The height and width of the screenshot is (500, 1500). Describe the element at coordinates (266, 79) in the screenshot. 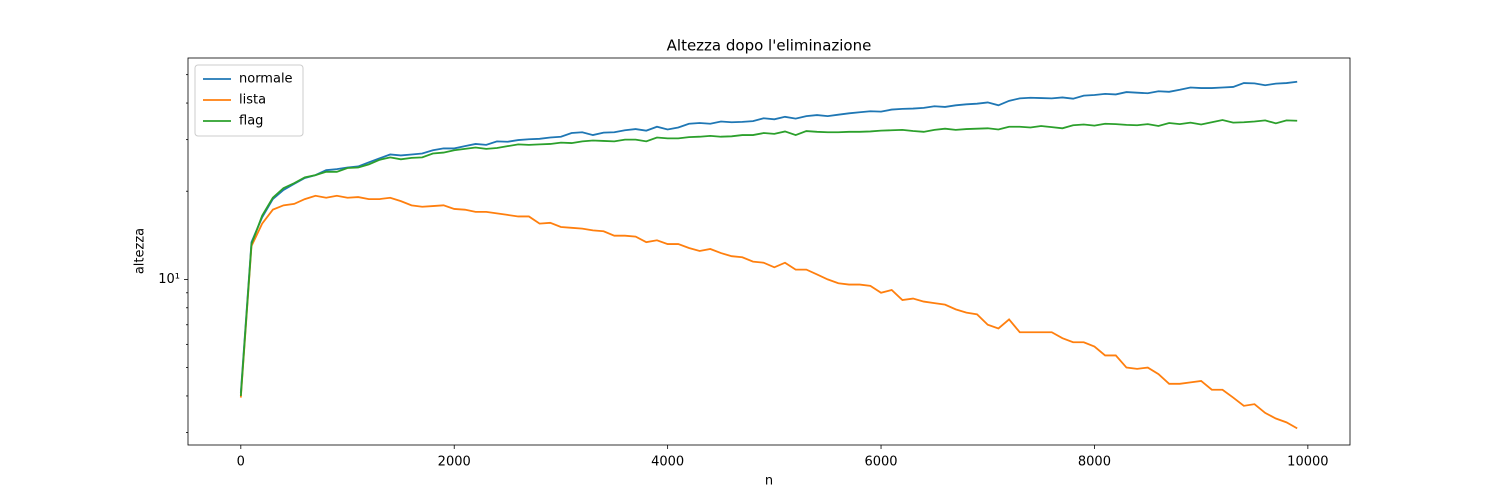

I see `legend-label: normale` at that location.